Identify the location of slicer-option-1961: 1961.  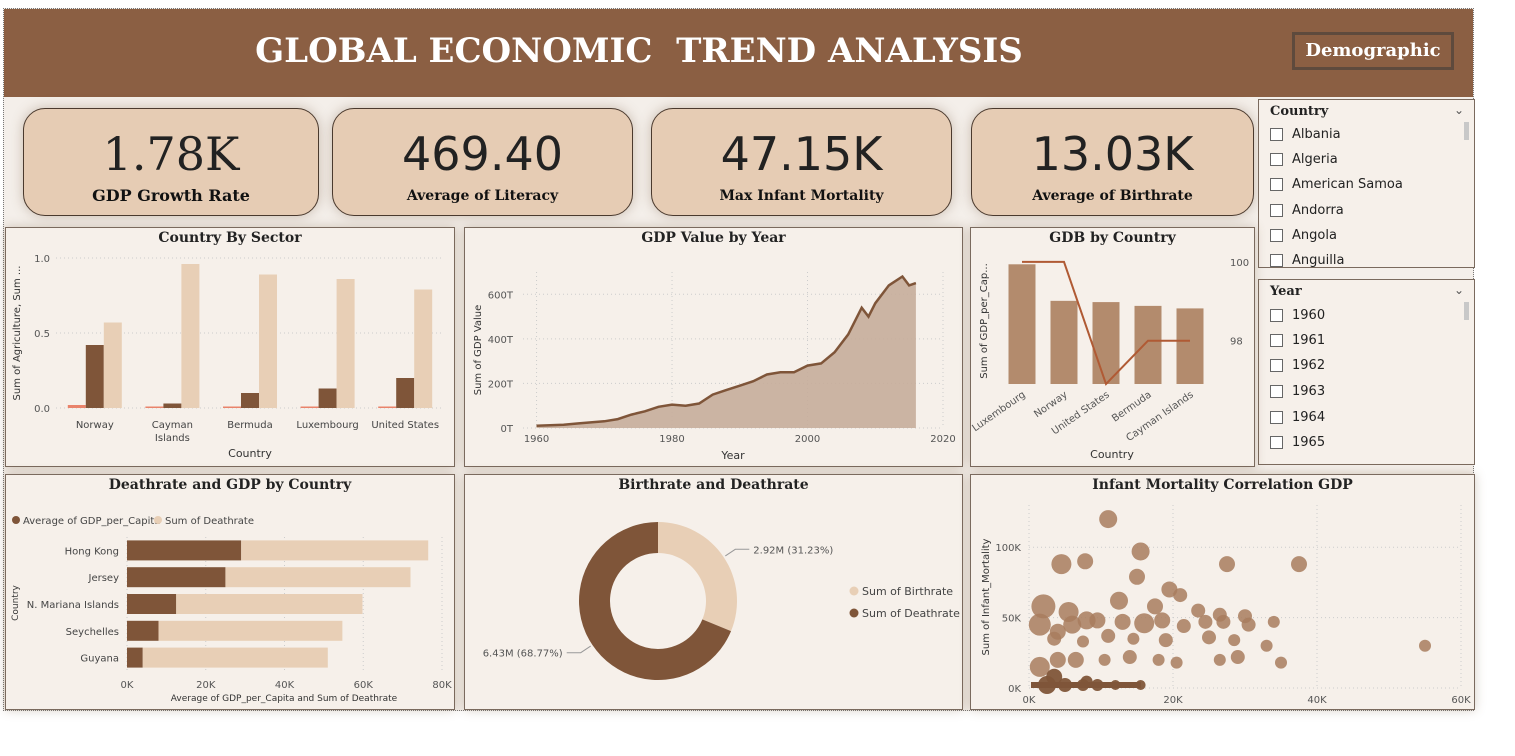
(1297, 340).